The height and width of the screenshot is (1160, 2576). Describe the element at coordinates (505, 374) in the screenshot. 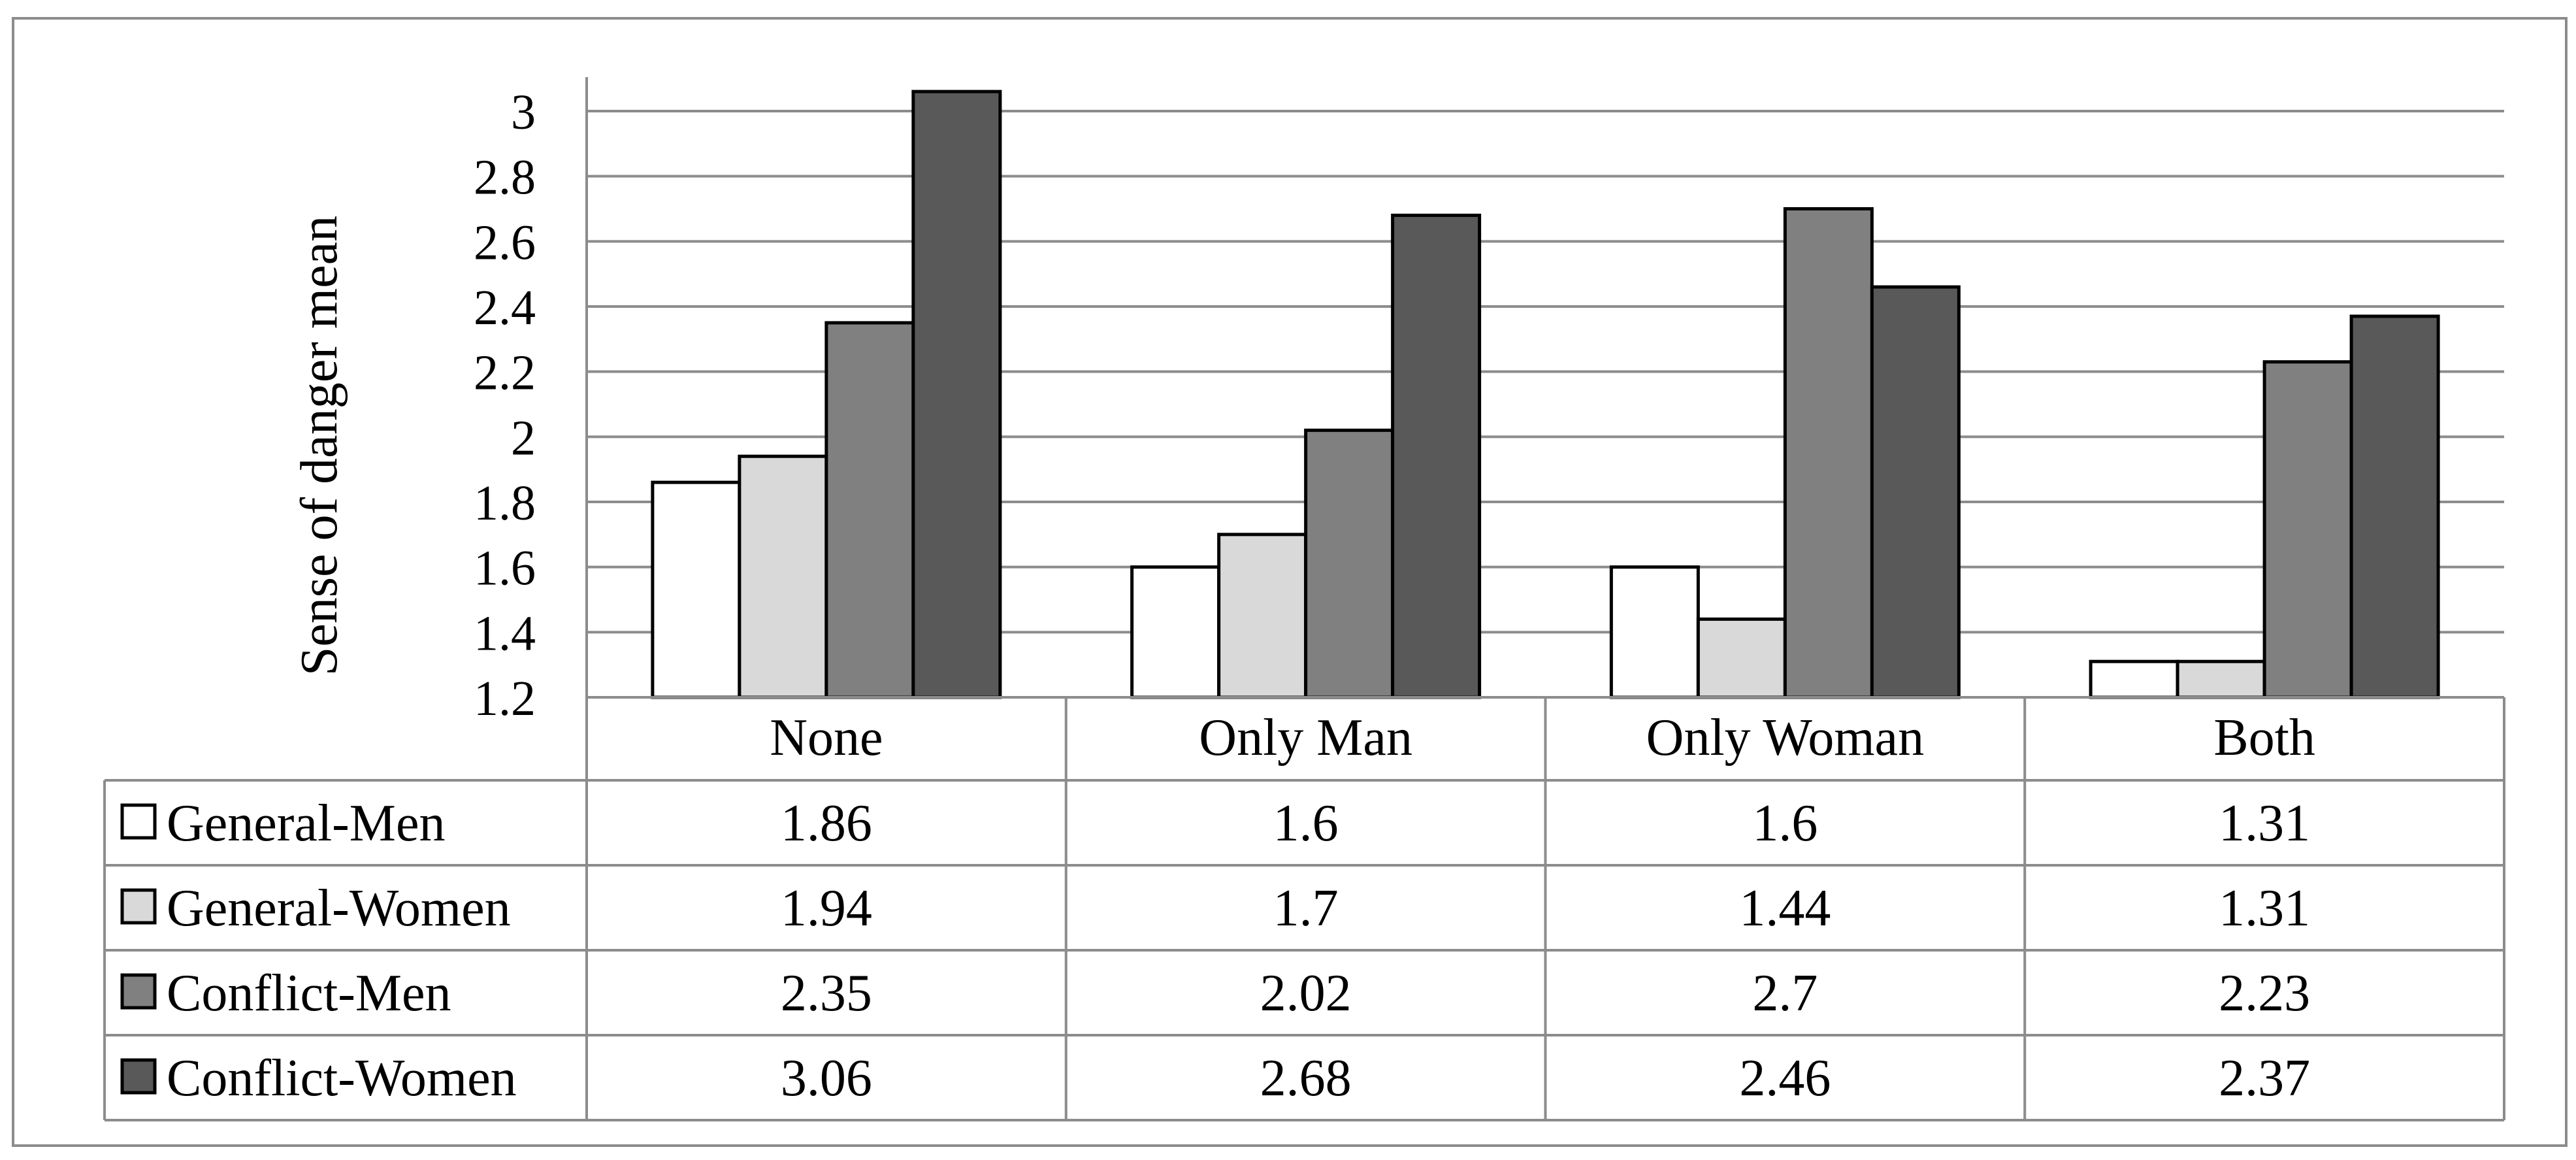

I see `y-tick-label: 2.2` at that location.